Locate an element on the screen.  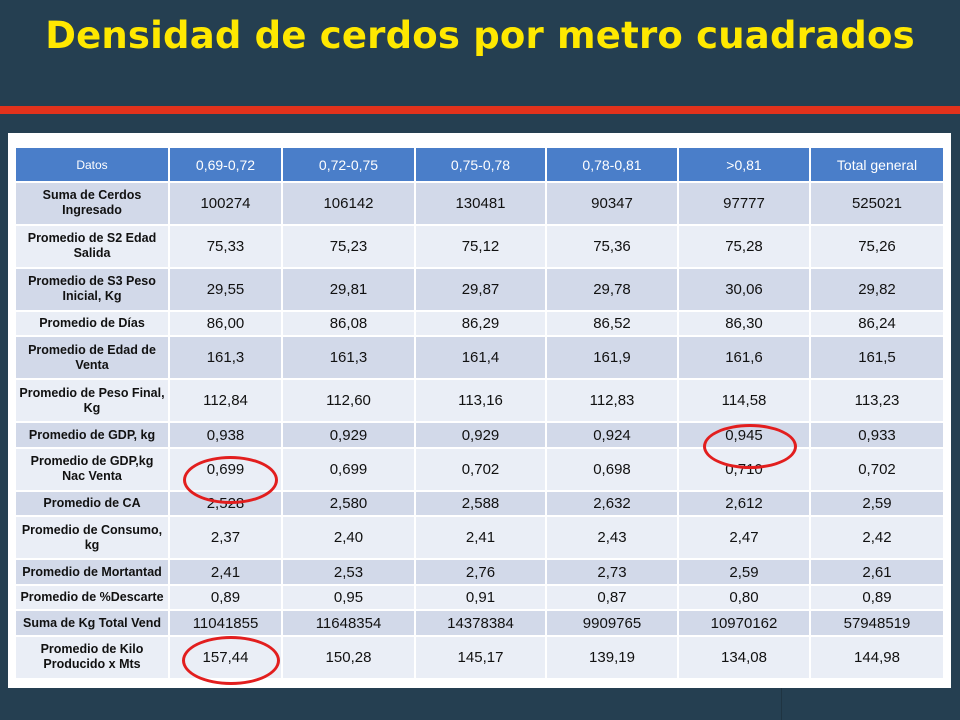
table-cell: 2,43 is located at coordinates (612, 538).